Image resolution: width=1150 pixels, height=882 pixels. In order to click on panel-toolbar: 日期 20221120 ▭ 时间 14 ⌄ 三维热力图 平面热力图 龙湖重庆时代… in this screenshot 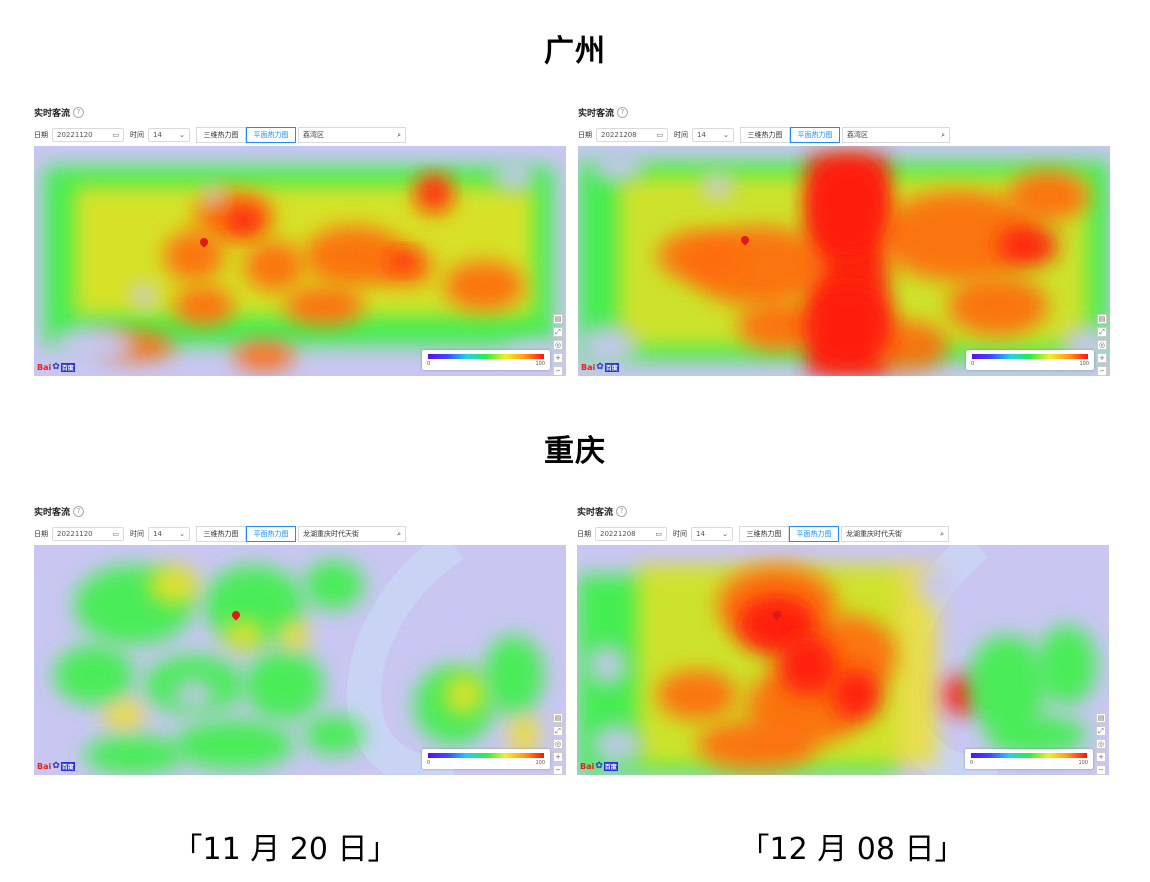, I will do `click(220, 534)`.